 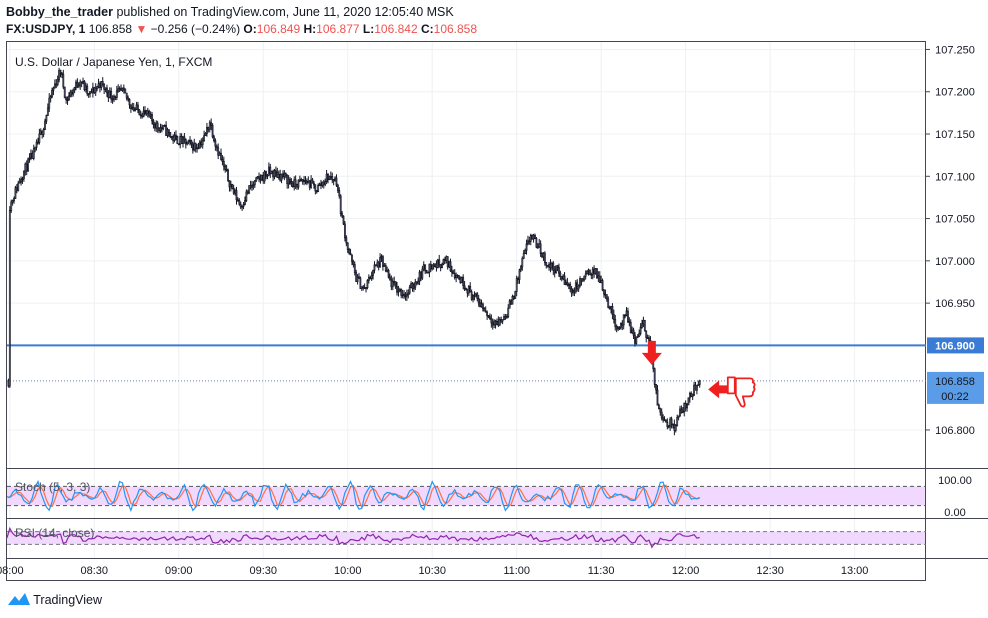 What do you see at coordinates (368, 29) in the screenshot?
I see `low-label: L:` at bounding box center [368, 29].